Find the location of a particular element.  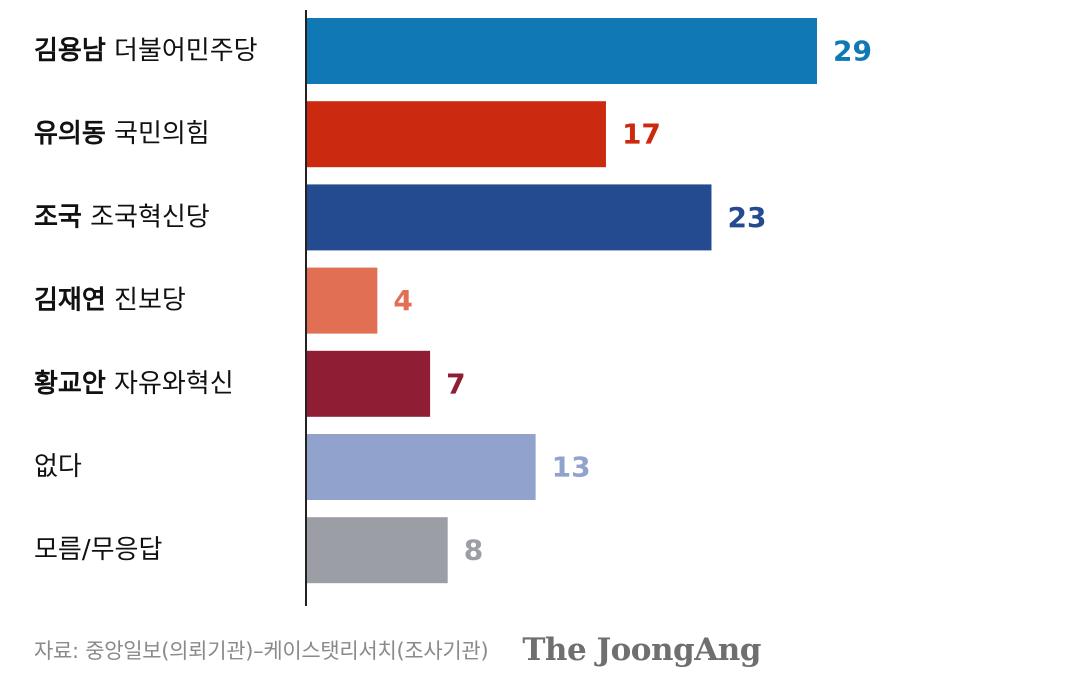

publisher-logo: The JoongAng is located at coordinates (641, 650).